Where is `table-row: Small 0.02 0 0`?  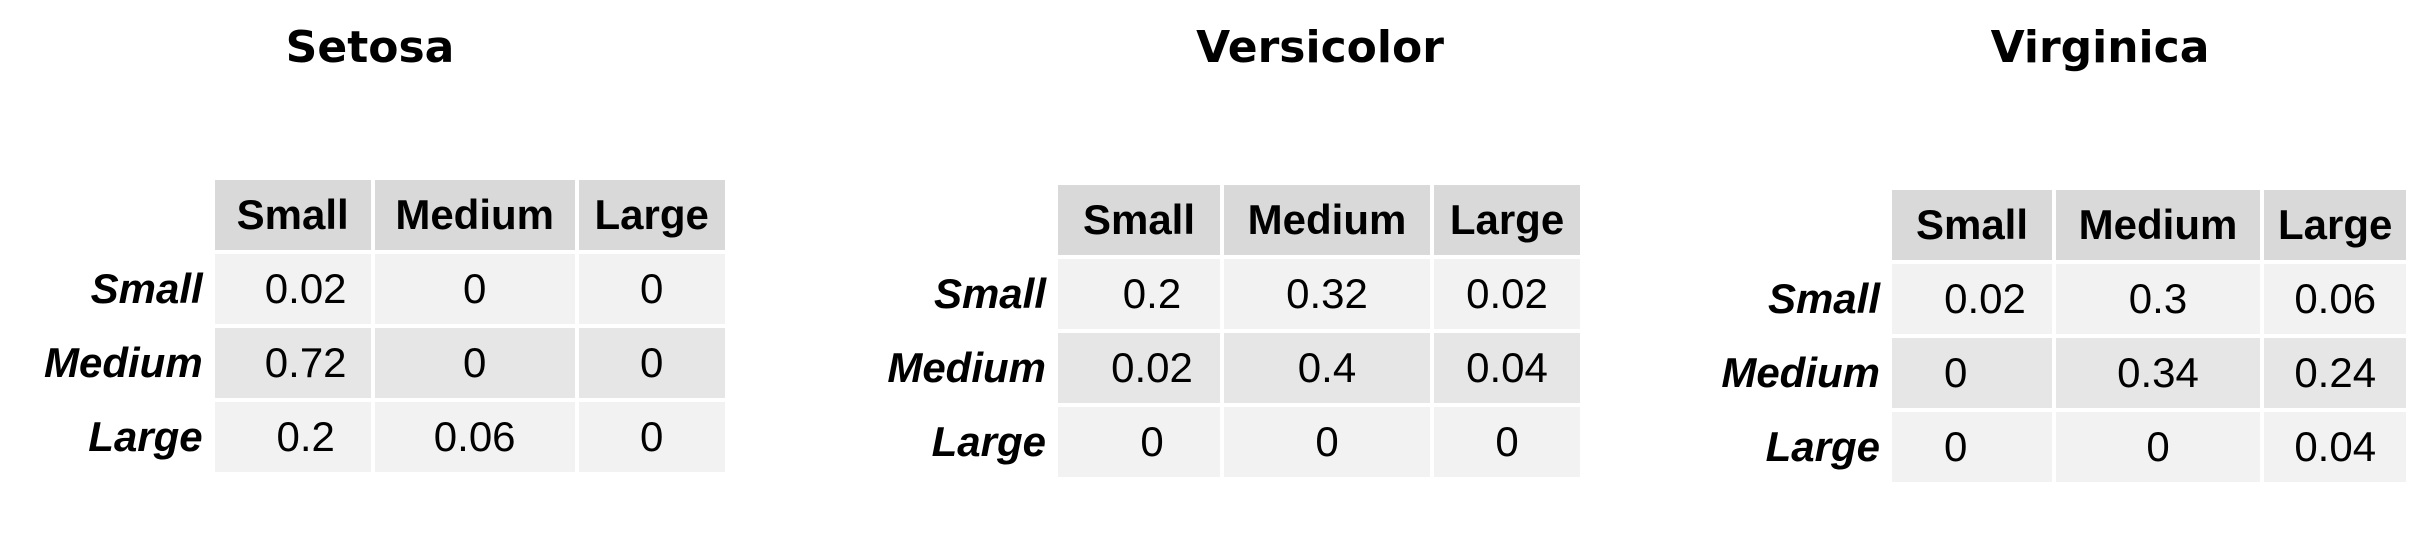 table-row: Small 0.02 0 0 is located at coordinates (384, 289).